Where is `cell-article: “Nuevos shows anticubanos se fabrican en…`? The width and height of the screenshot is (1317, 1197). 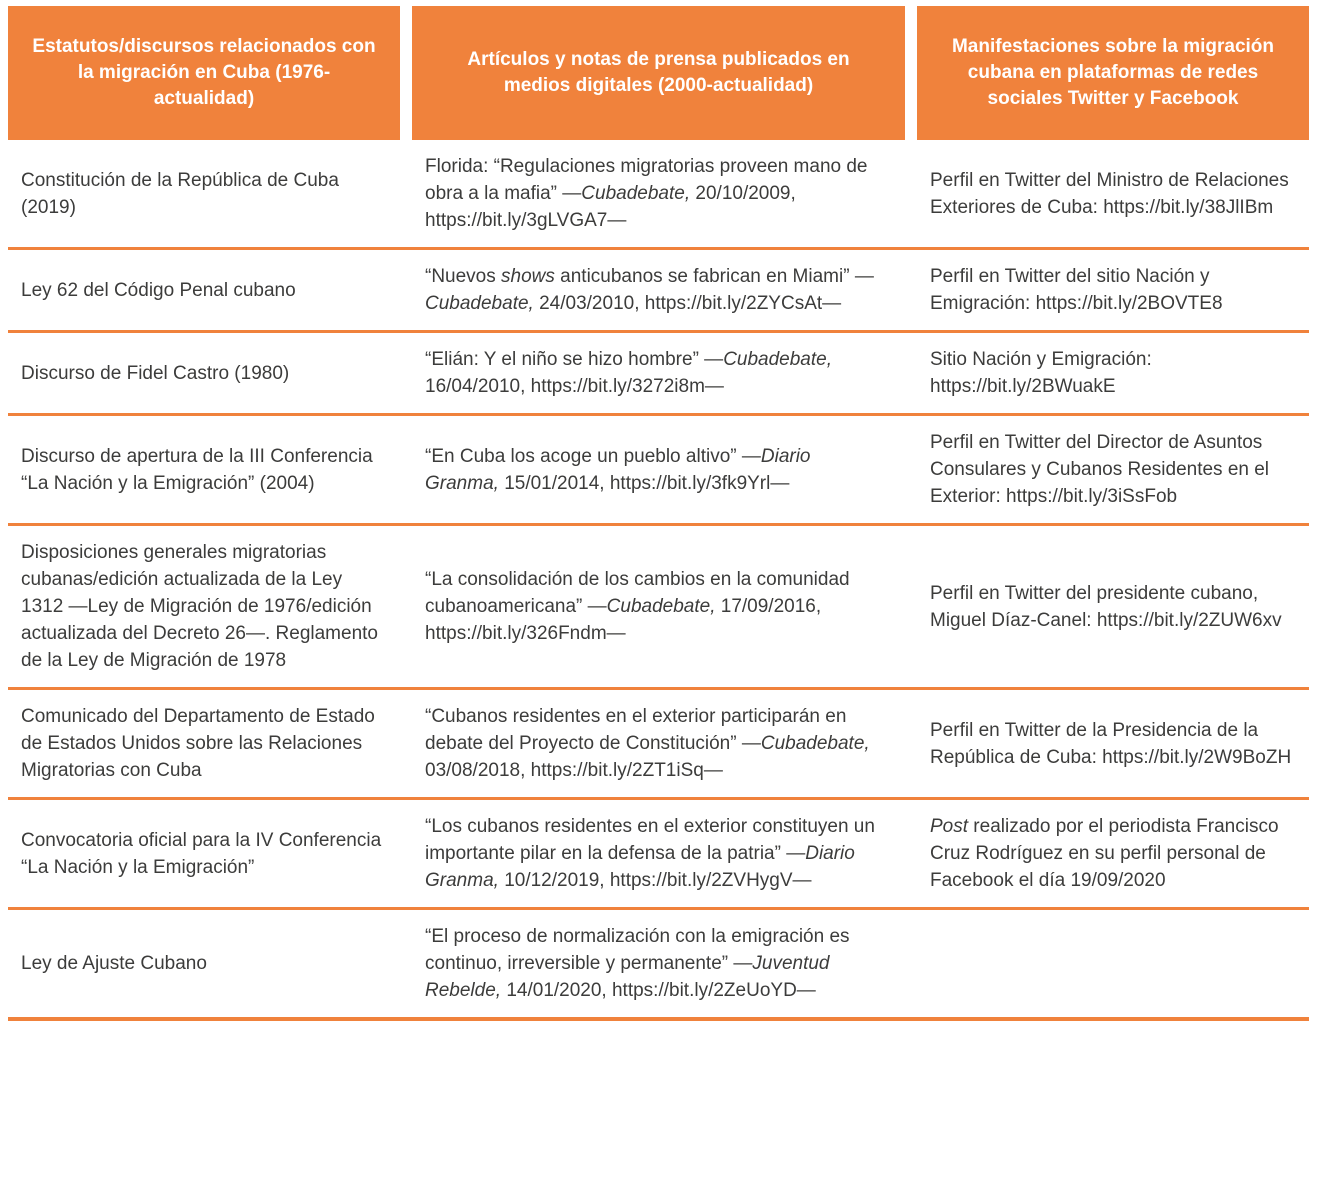
cell-article: “Nuevos shows anticubanos se fabrican en… is located at coordinates (649, 290).